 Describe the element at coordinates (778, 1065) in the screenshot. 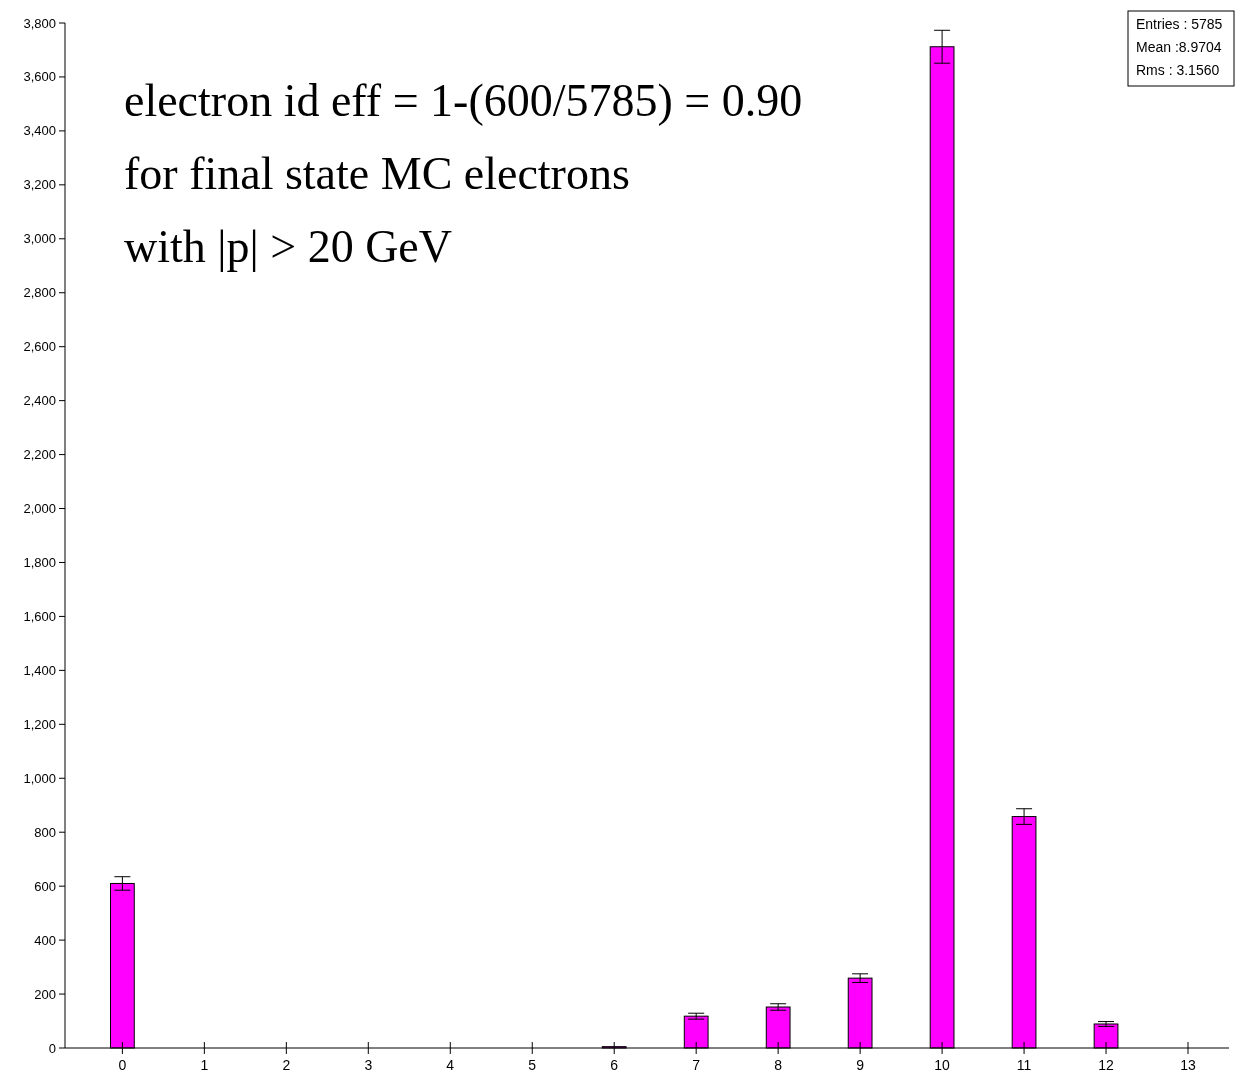

I see `x-tick-label: 8` at that location.